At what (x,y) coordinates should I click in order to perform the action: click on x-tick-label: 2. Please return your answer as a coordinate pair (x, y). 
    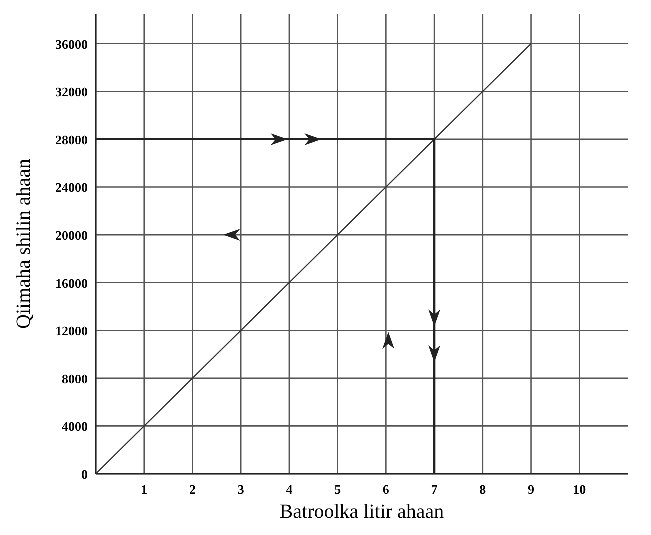
    Looking at the image, I should click on (192, 489).